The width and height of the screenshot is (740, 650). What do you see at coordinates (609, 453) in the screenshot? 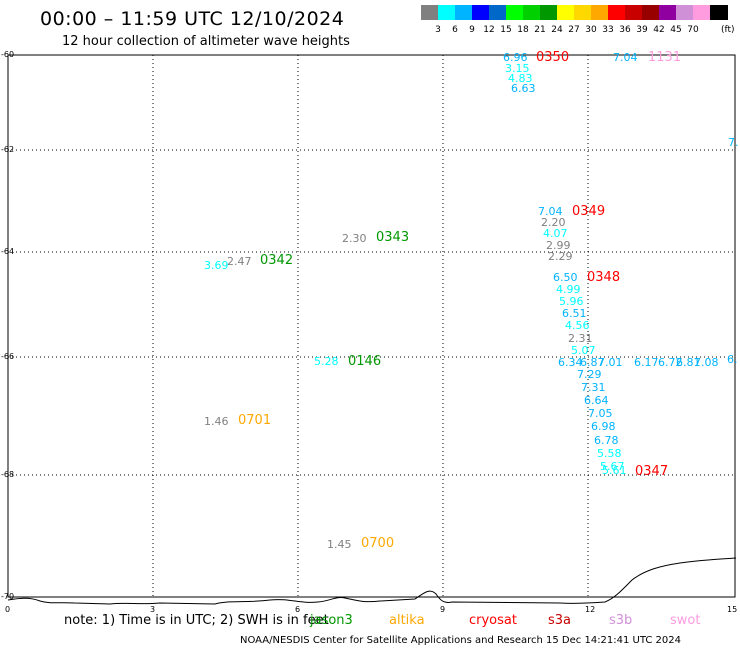
I see `swh-observation: 5.58` at bounding box center [609, 453].